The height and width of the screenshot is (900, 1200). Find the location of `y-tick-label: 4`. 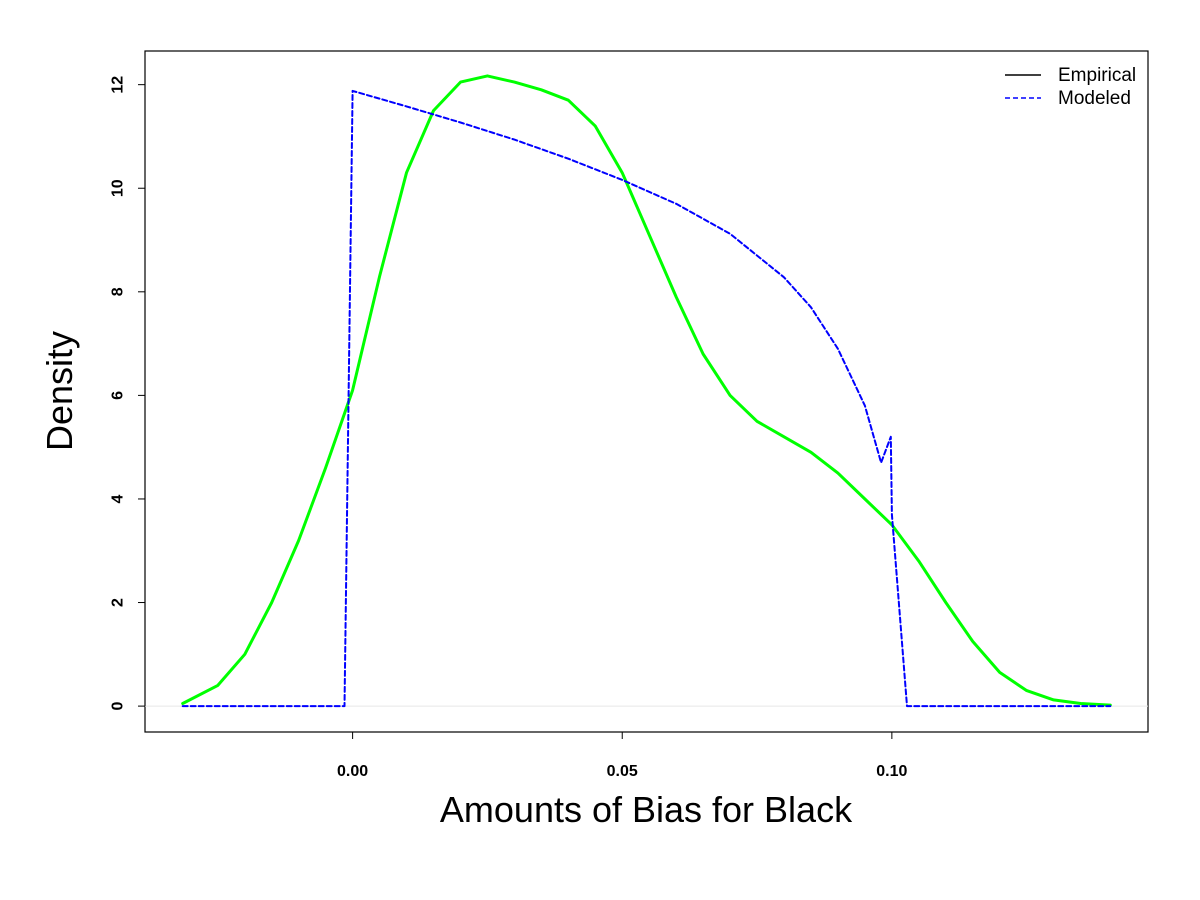

y-tick-label: 4 is located at coordinates (117, 498).